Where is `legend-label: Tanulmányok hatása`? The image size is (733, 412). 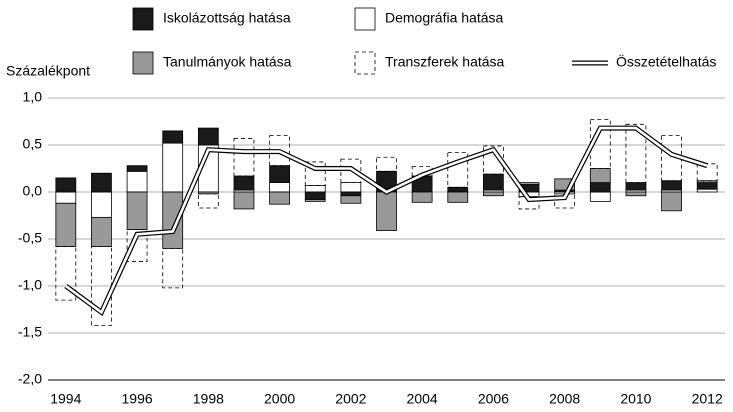 legend-label: Tanulmányok hatása is located at coordinates (227, 62).